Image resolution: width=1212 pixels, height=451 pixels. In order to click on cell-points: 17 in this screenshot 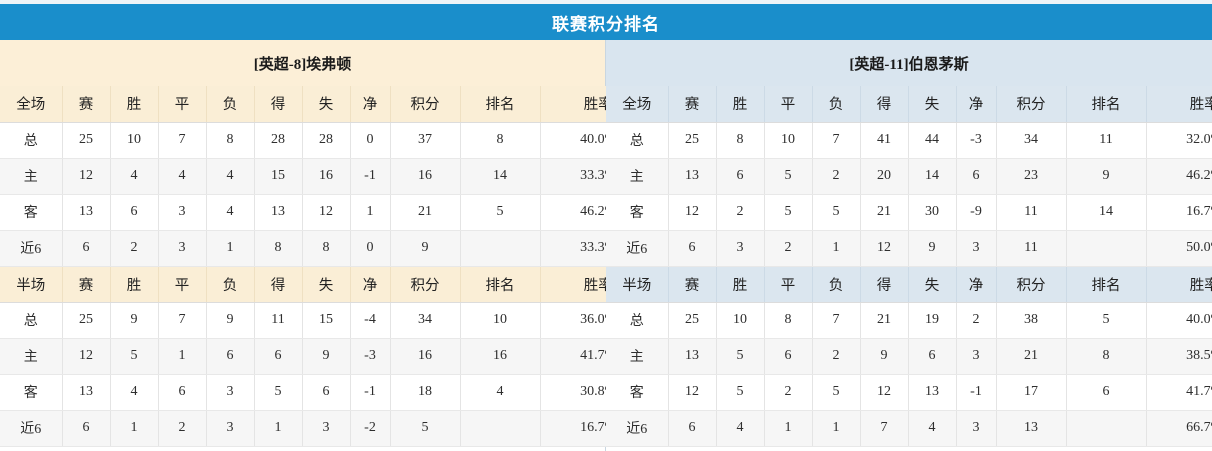, I will do `click(1031, 392)`.